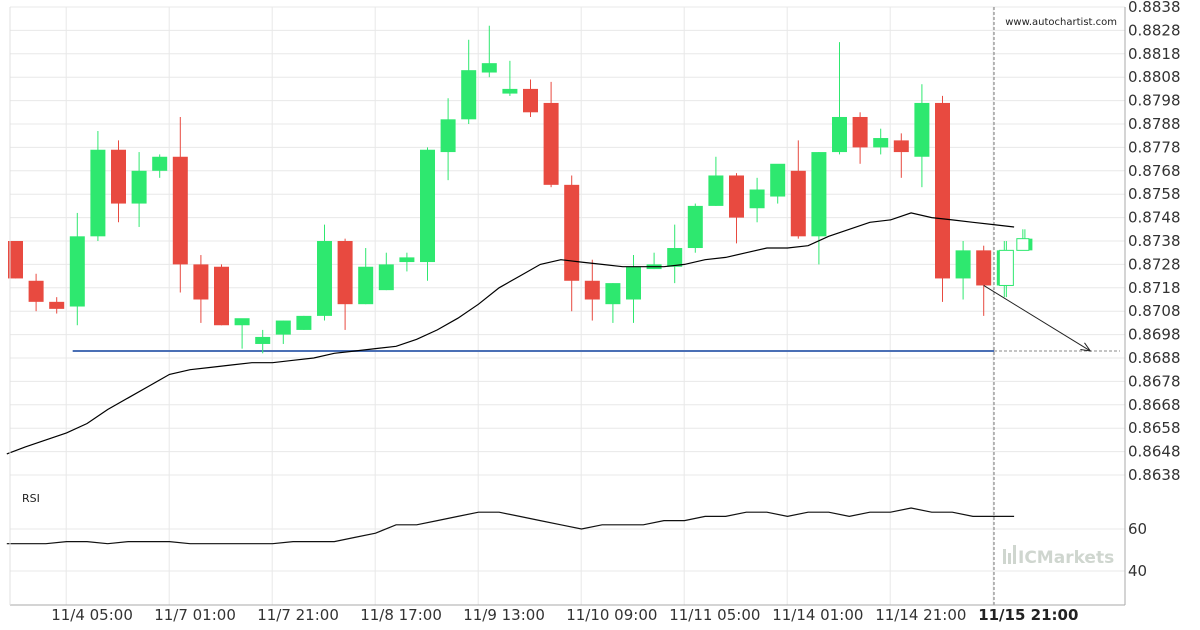 The height and width of the screenshot is (630, 1200). What do you see at coordinates (1028, 615) in the screenshot?
I see `x-tick-label: 11/15 21:00` at bounding box center [1028, 615].